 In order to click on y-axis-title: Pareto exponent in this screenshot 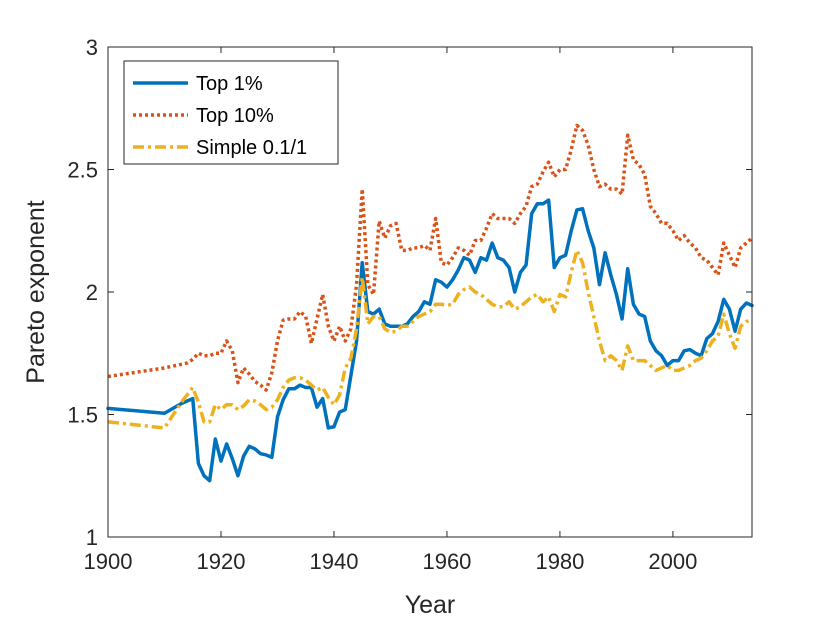, I will do `click(36, 292)`.